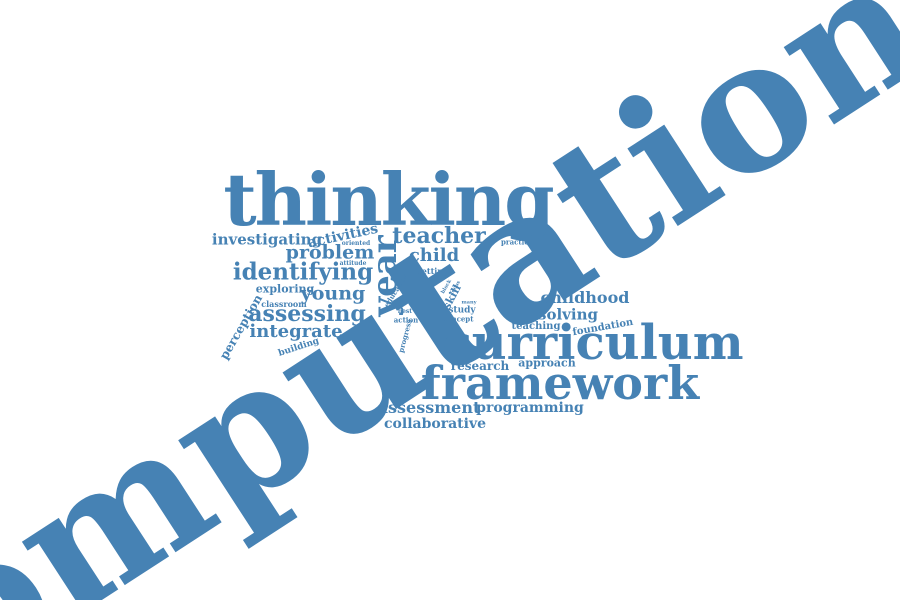 This screenshot has height=600, width=900. Describe the element at coordinates (303, 272) in the screenshot. I see `word-identifying: identifying` at that location.